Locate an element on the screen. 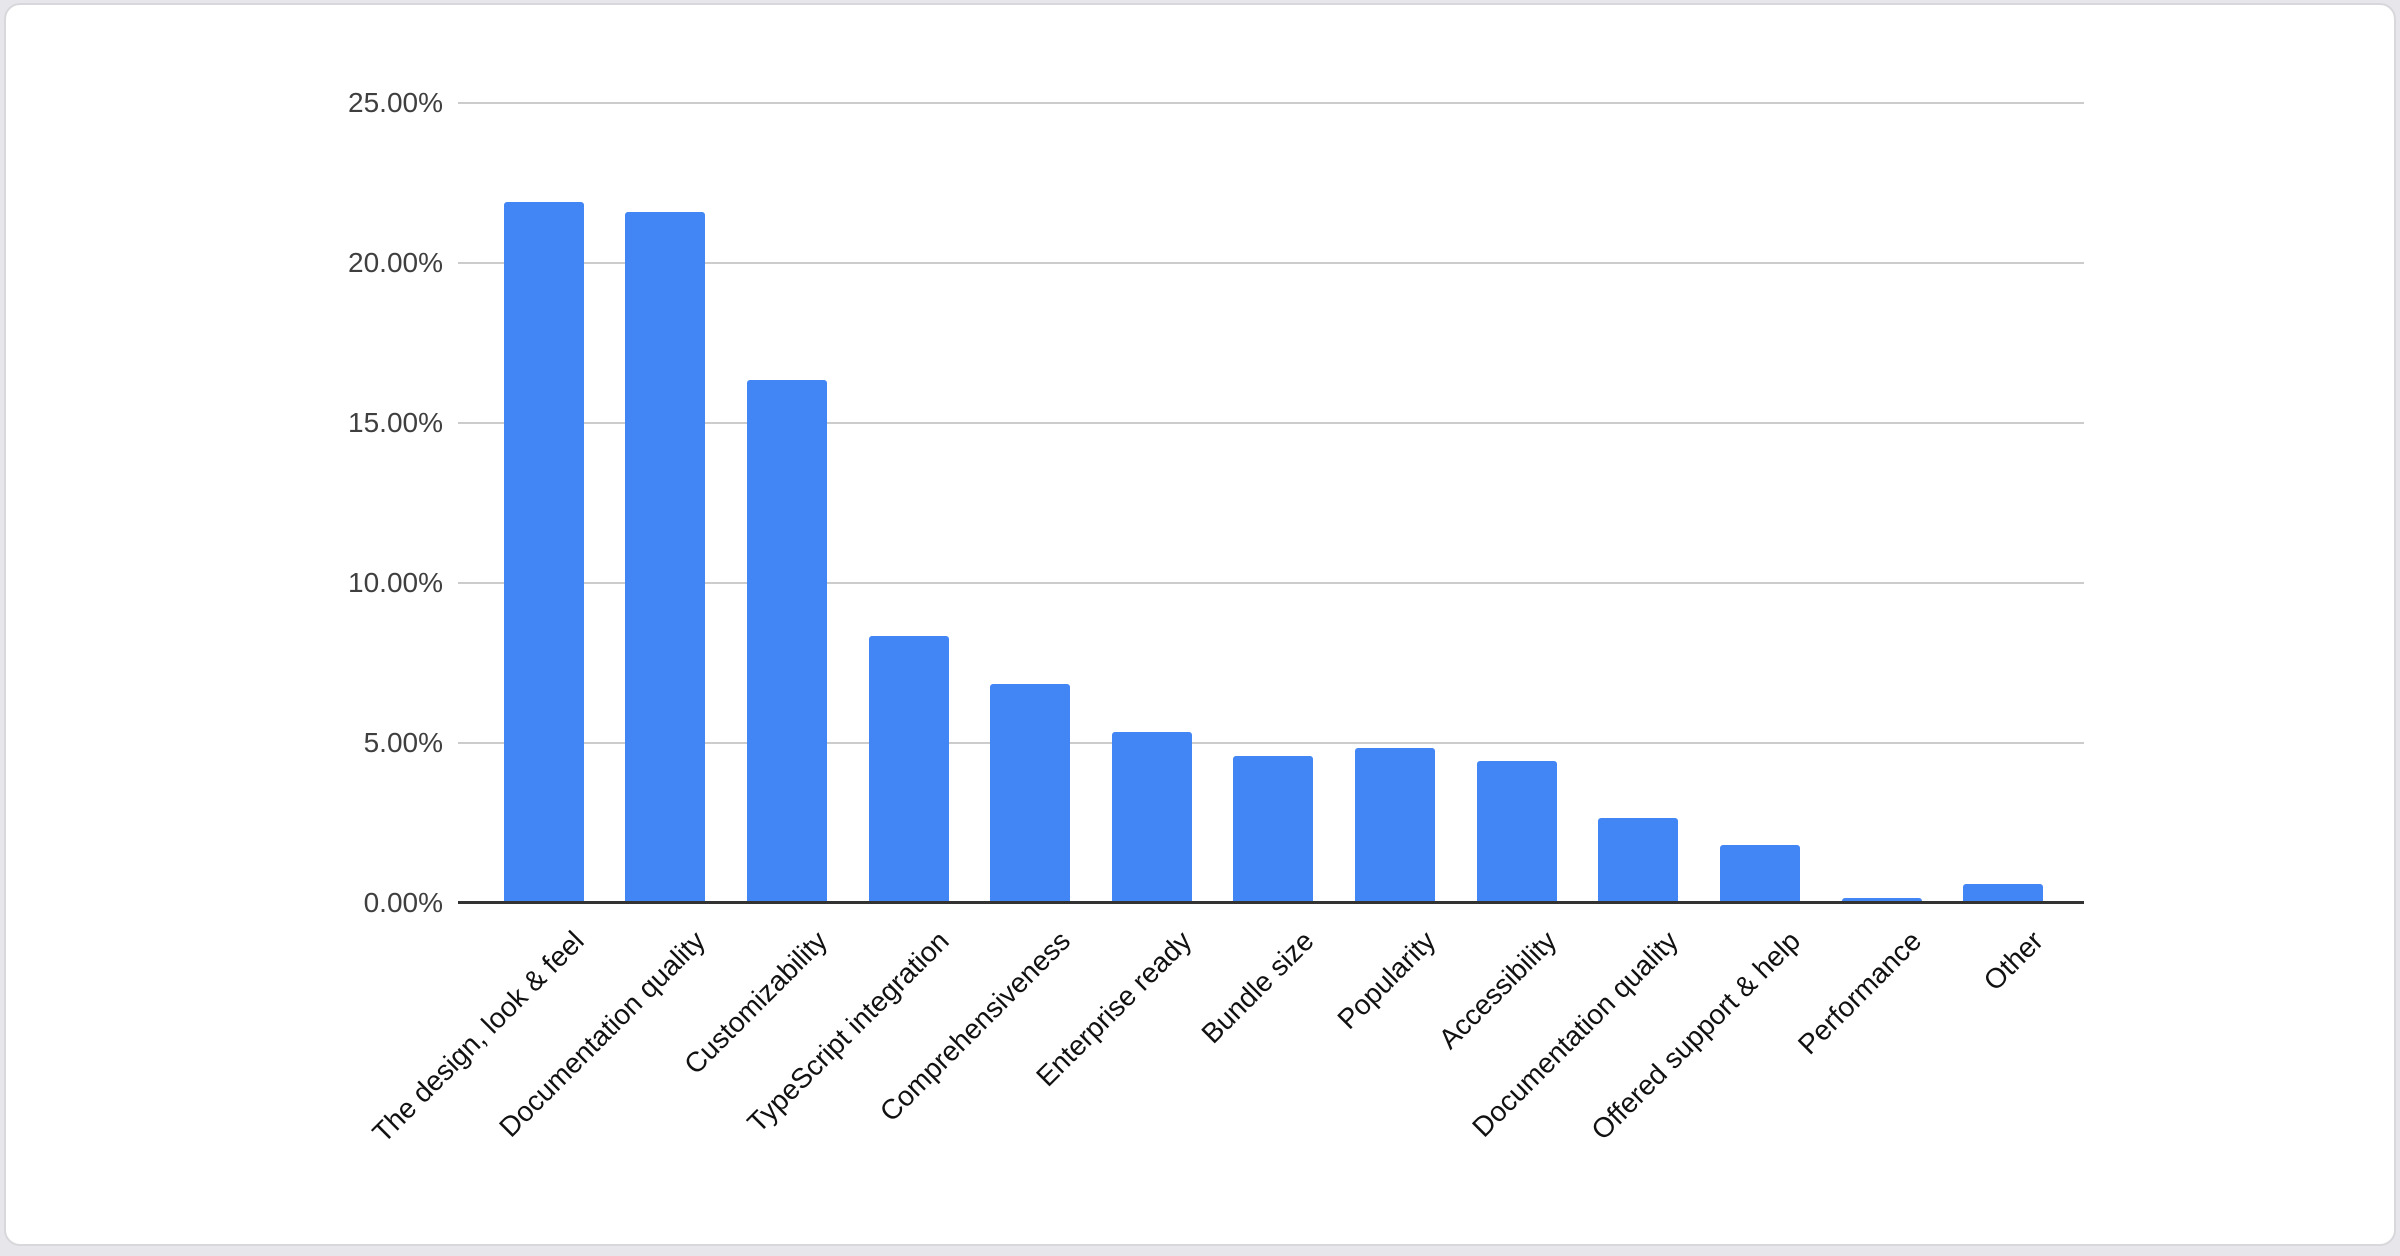 This screenshot has width=2400, height=1256. x-axis-category-label: Offered support & help is located at coordinates (1695, 1035).